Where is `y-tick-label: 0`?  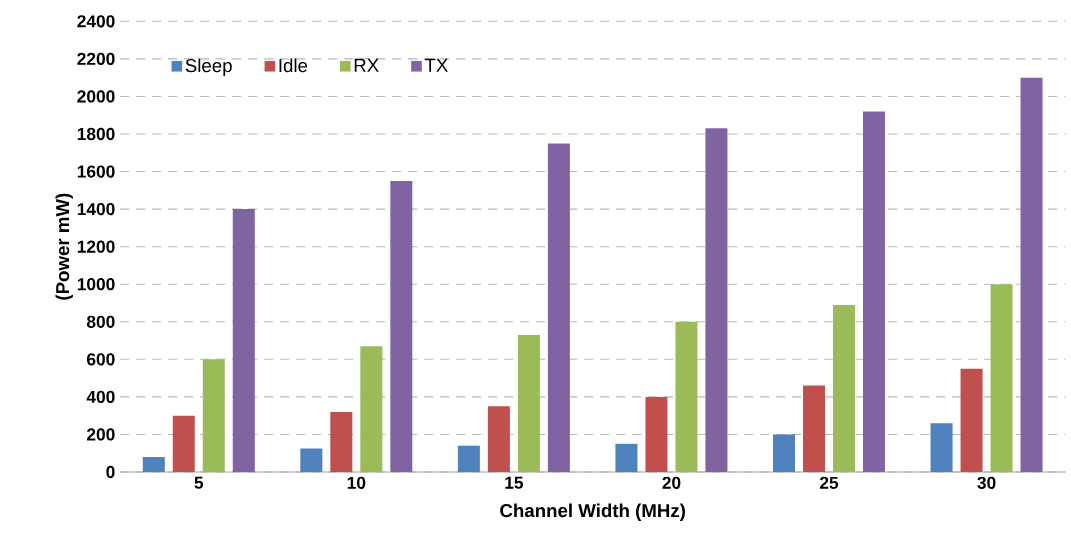
y-tick-label: 0 is located at coordinates (110, 472).